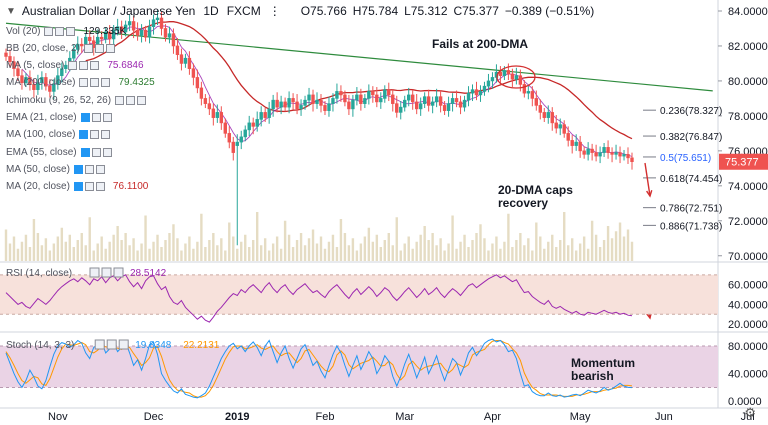 This screenshot has width=768, height=425. What do you see at coordinates (748, 117) in the screenshot?
I see `price-tick-label: 78.0000` at bounding box center [748, 117].